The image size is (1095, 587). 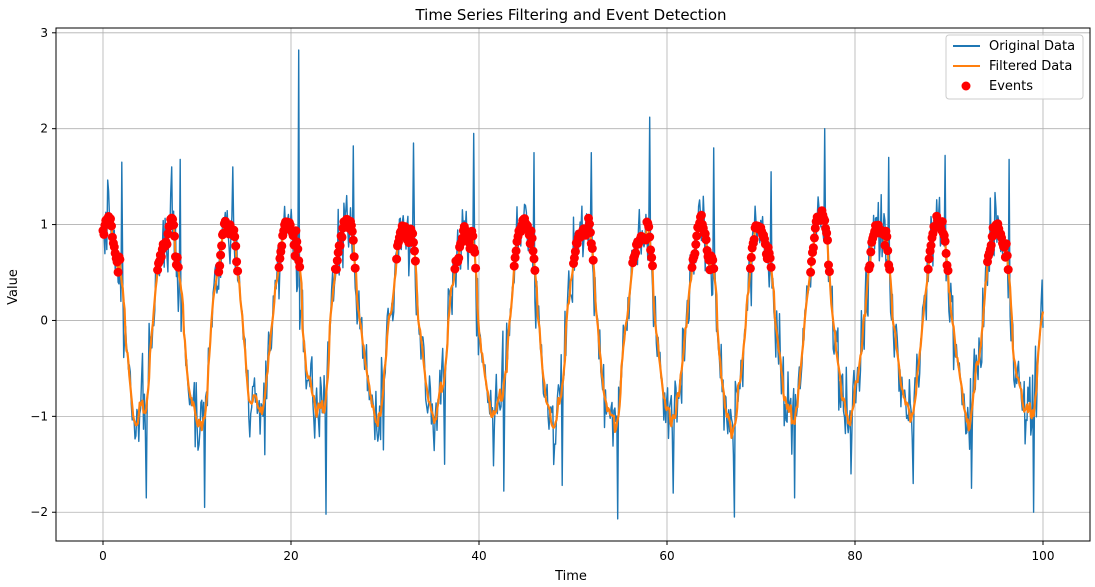 What do you see at coordinates (570, 576) in the screenshot?
I see `x-axis-label: Time` at bounding box center [570, 576].